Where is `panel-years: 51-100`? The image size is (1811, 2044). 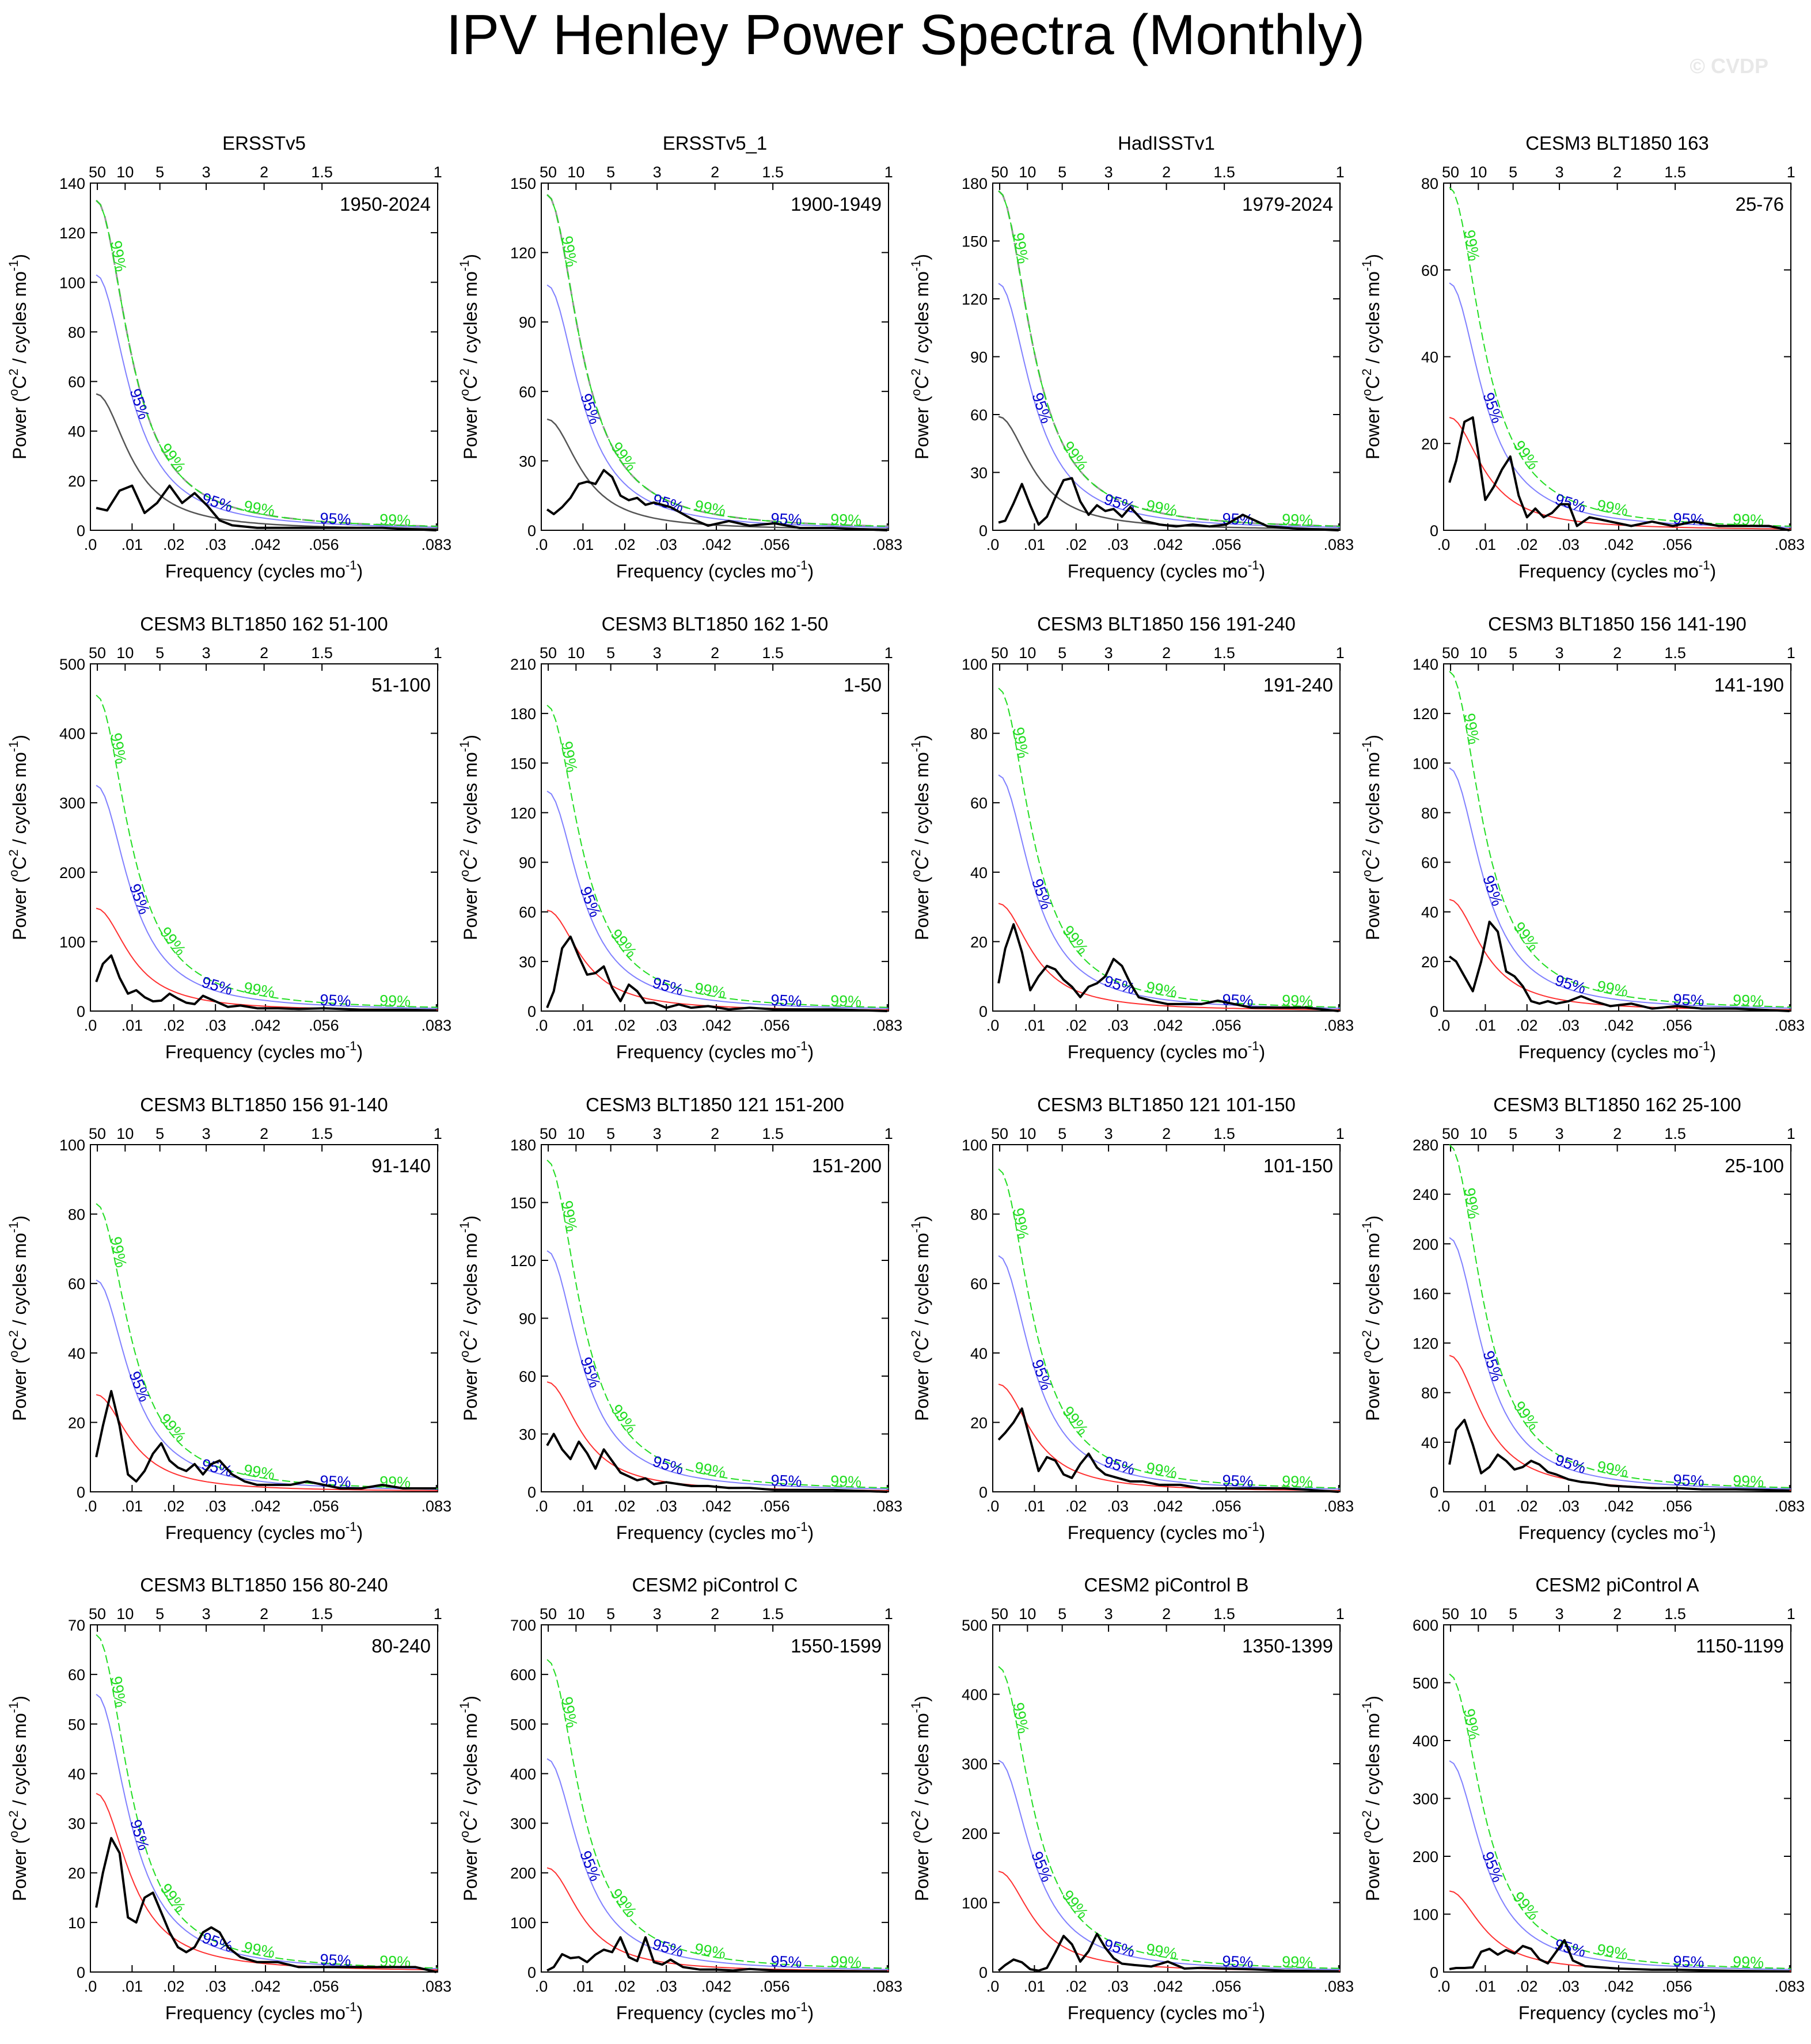
panel-years: 51-100 is located at coordinates (401, 685).